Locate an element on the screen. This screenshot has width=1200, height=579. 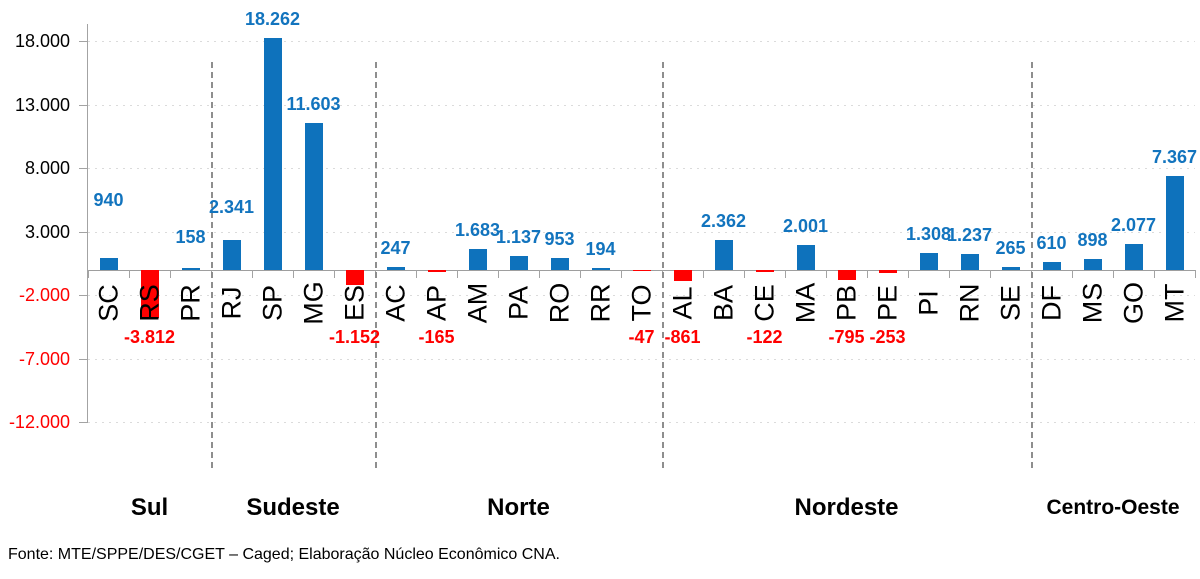
value-label-AC: 247 is located at coordinates (395, 247).